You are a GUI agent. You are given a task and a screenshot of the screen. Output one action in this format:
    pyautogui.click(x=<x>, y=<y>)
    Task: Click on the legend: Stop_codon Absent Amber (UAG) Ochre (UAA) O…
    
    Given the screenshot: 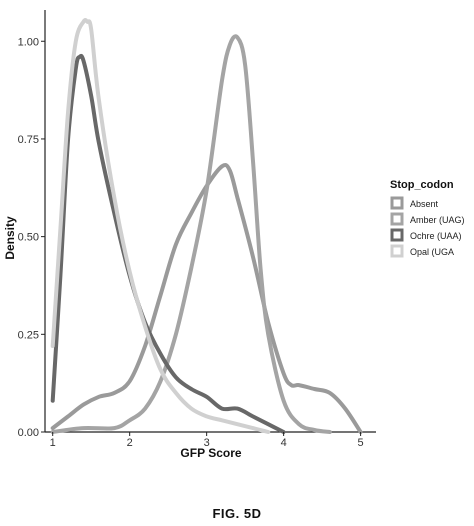 What is the action you would take?
    pyautogui.click(x=427, y=218)
    